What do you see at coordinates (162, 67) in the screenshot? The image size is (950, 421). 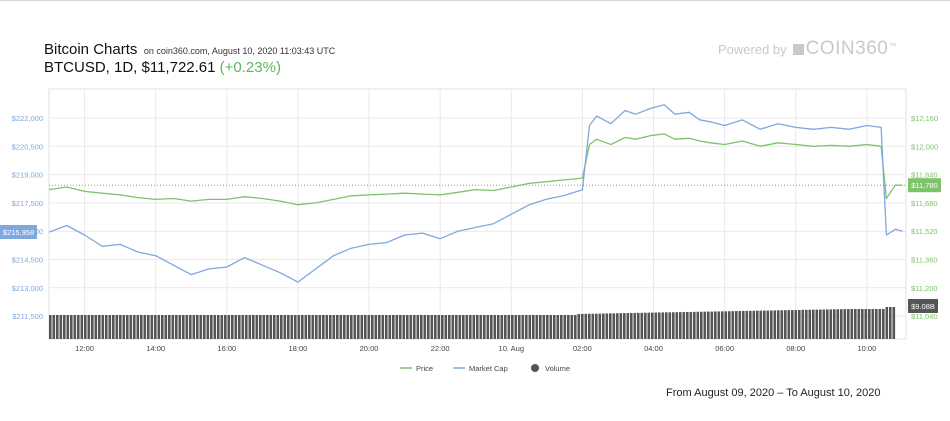 I see `pair-price: BTCUSD, 1D, $11,722.61 (+0.23%)` at bounding box center [162, 67].